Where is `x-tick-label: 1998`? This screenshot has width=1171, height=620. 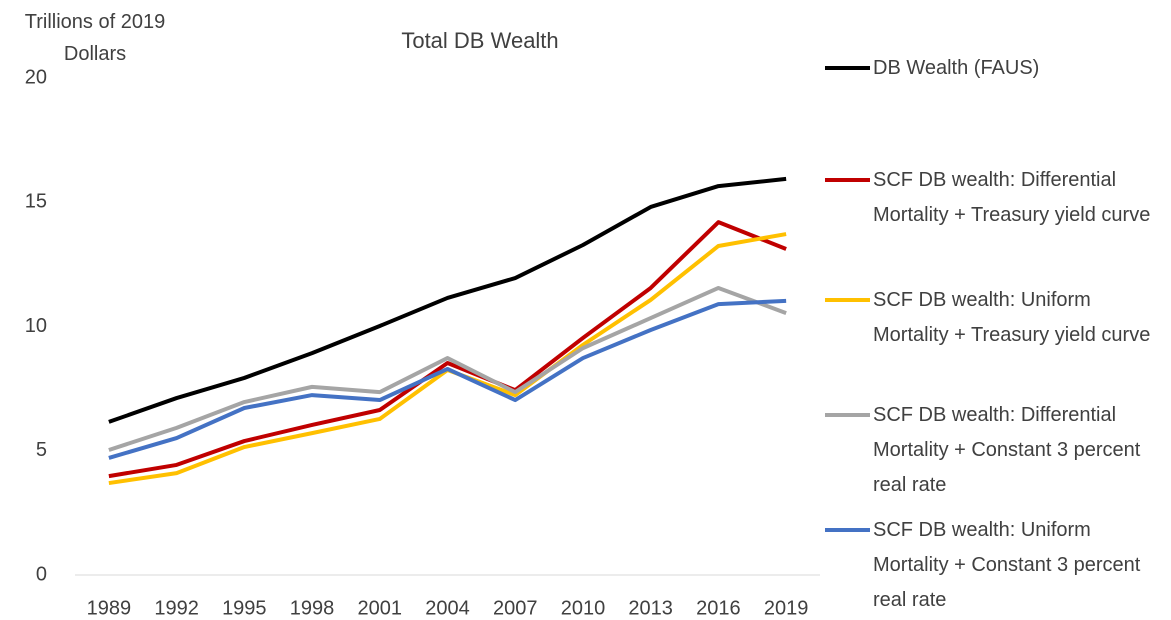
x-tick-label: 1998 is located at coordinates (312, 608).